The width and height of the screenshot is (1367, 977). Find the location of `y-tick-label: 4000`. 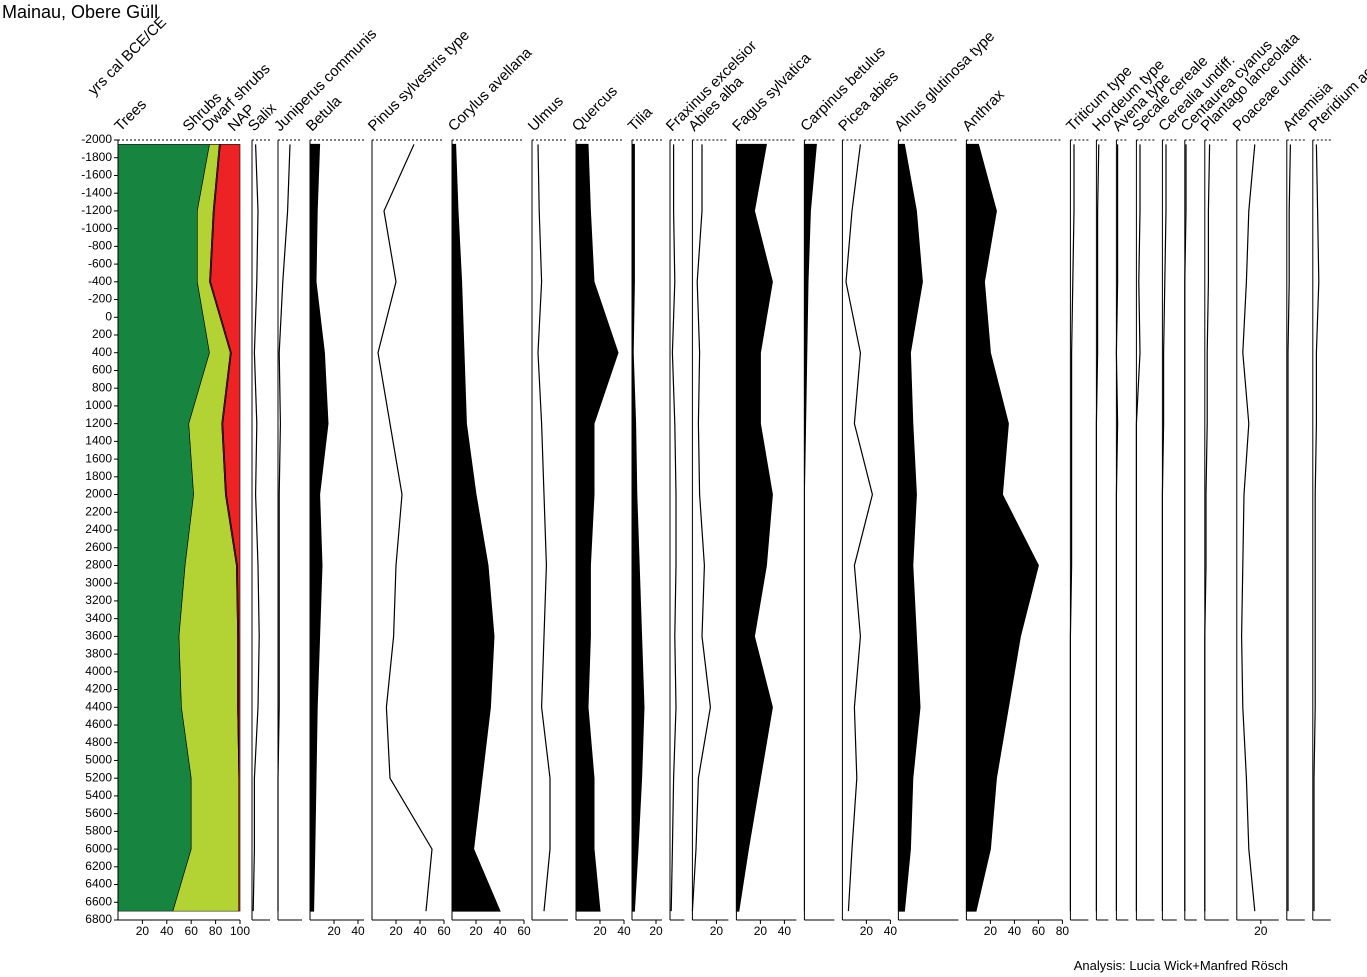

y-tick-label: 4000 is located at coordinates (98, 671).